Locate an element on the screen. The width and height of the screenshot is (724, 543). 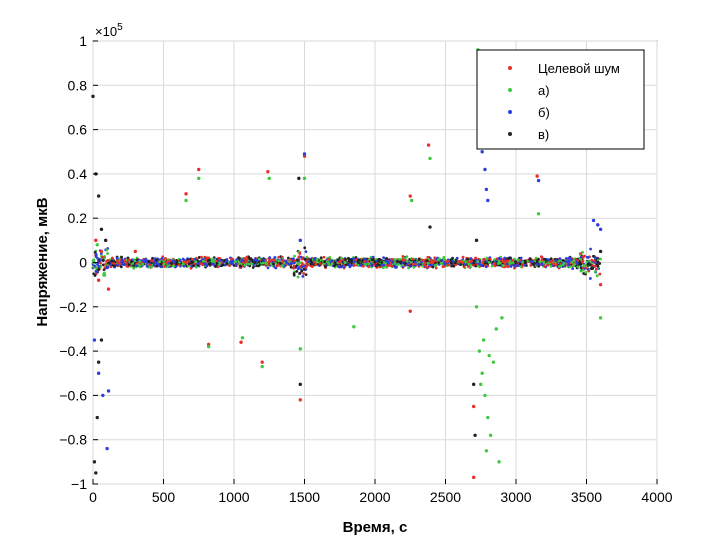
x-tick-label: 4000 is located at coordinates (656, 497).